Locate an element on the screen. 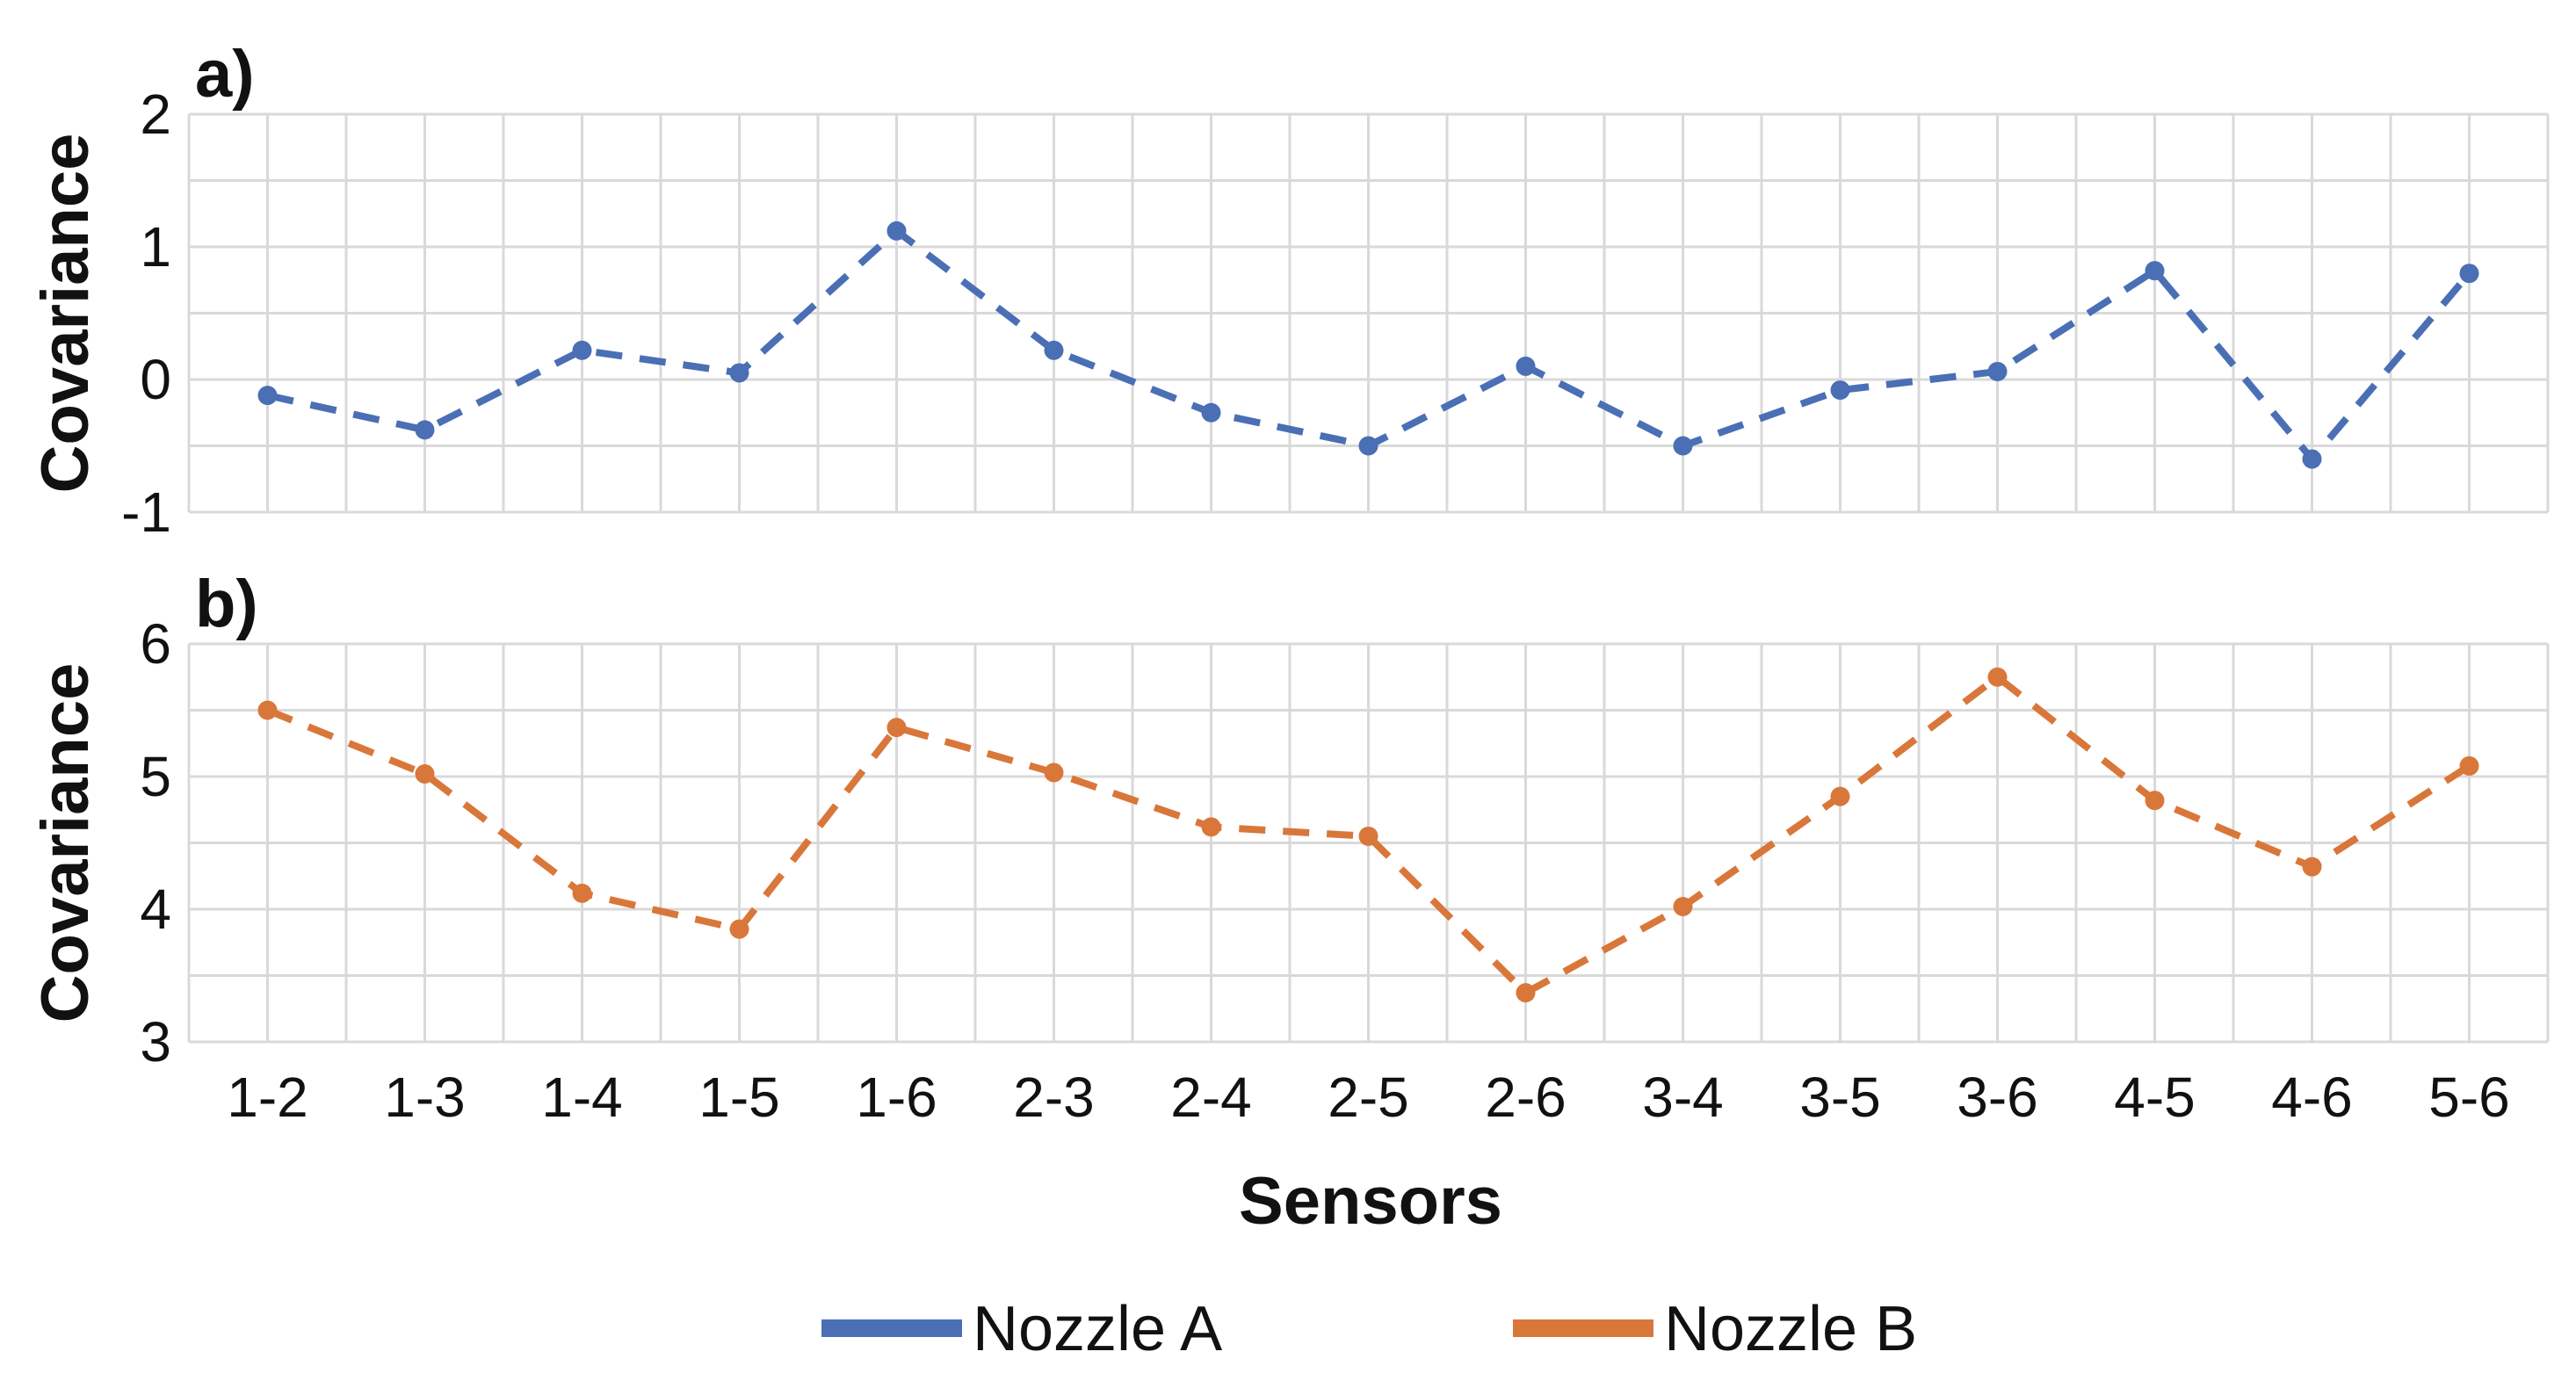 This screenshot has height=1395, width=2576. y-tick-label: -1 is located at coordinates (146, 512).